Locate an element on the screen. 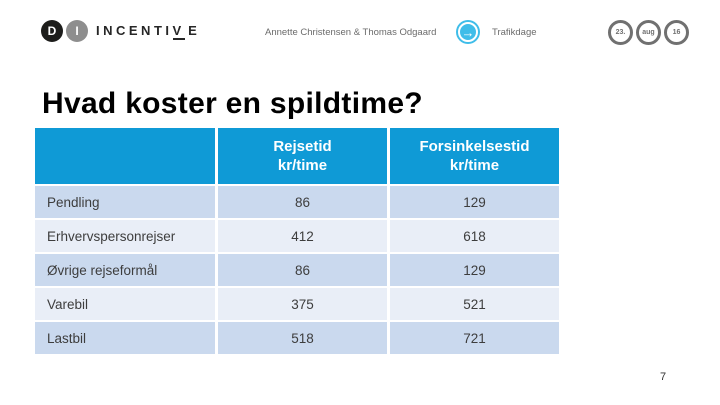 The height and width of the screenshot is (405, 720). row-rejsetid-value: 375 is located at coordinates (302, 304).